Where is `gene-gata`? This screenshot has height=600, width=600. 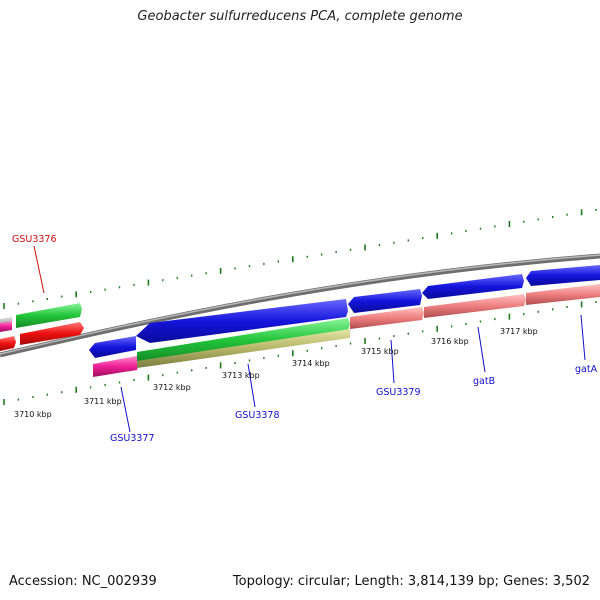 gene-gata is located at coordinates (563, 294).